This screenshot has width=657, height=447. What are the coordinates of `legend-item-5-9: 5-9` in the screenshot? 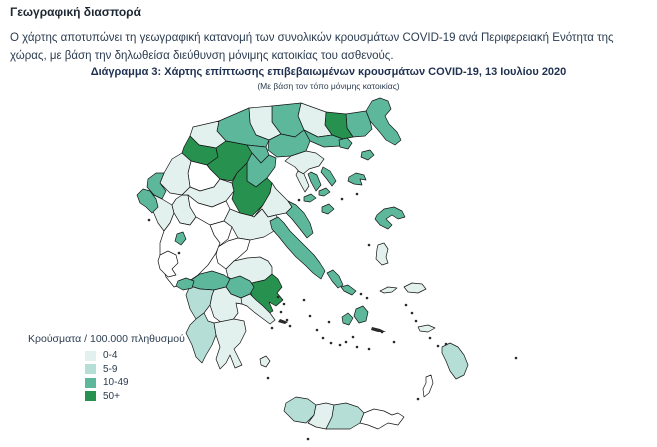 It's located at (135, 369).